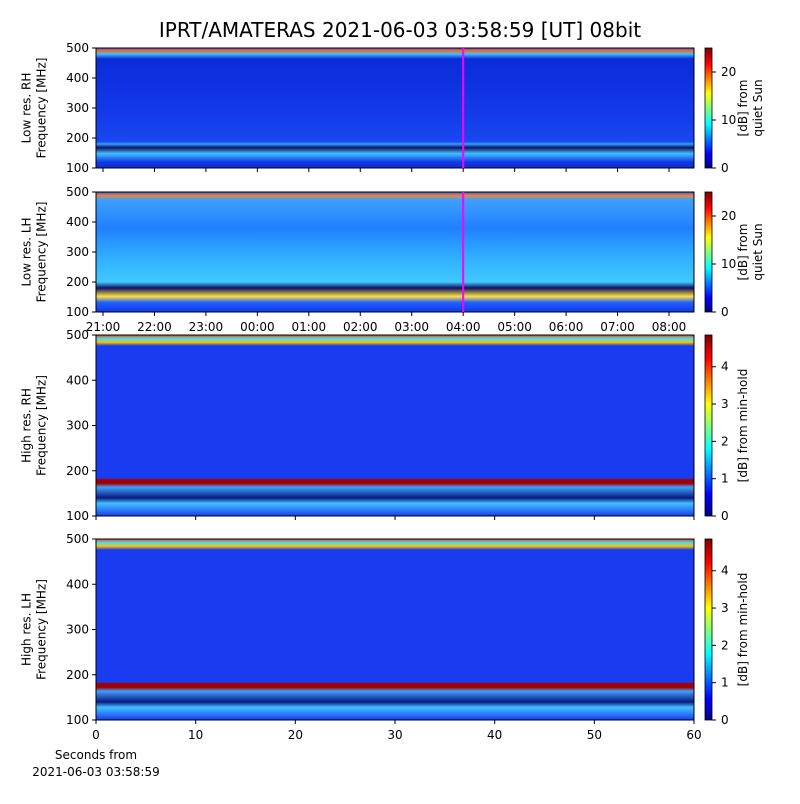  I want to click on x-tick-label: 10, so click(195, 735).